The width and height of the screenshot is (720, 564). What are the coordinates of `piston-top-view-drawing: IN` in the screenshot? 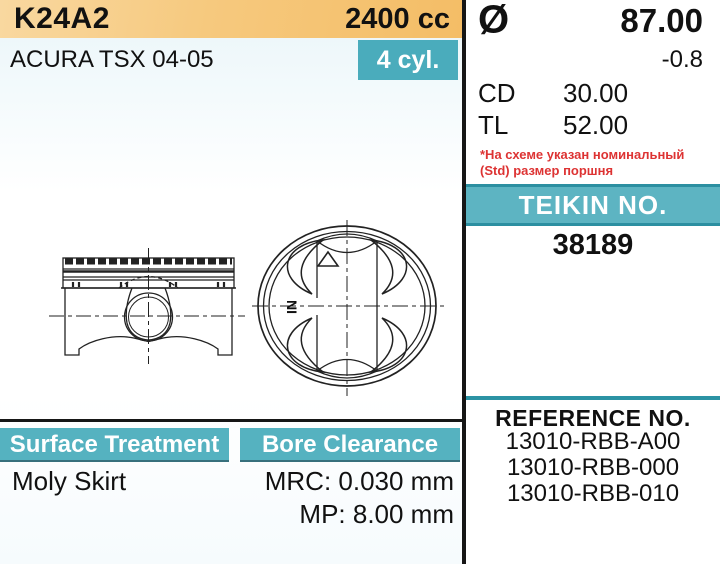 It's located at (348, 308).